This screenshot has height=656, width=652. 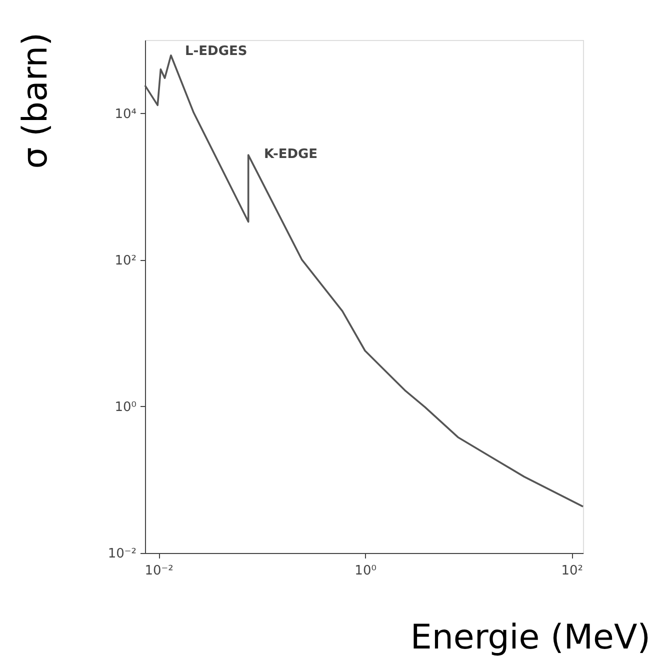 What do you see at coordinates (122, 554) in the screenshot?
I see `y-tick-label: 10⁻²` at bounding box center [122, 554].